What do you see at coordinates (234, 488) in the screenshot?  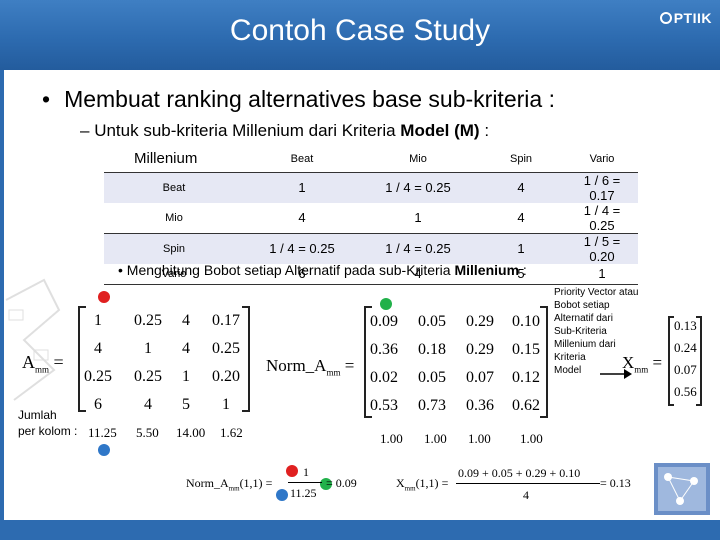 I see `formula-norm-sub: mm` at bounding box center [234, 488].